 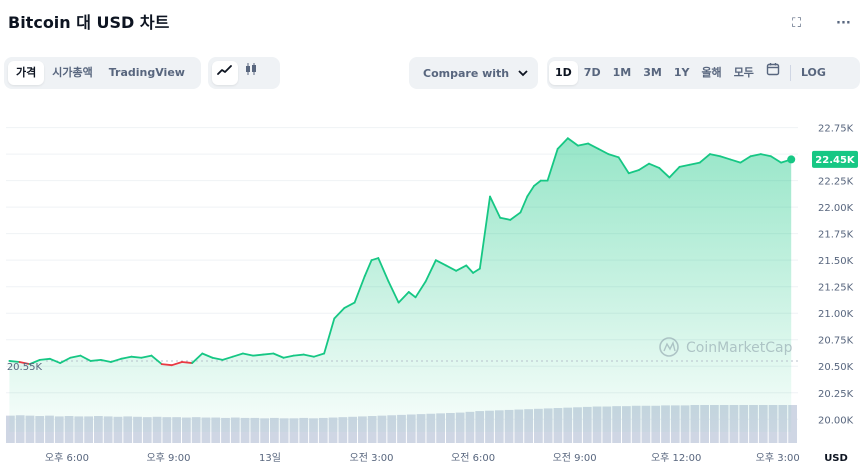 What do you see at coordinates (843, 23) in the screenshot?
I see `more-options-icon: ···` at bounding box center [843, 23].